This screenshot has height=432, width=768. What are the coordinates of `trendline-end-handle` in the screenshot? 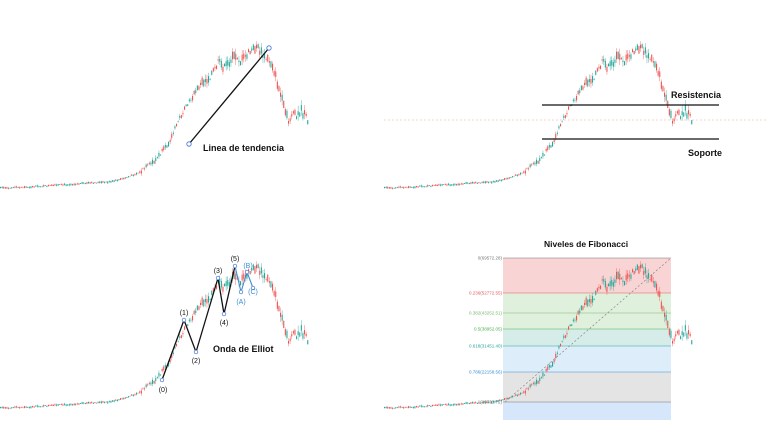 It's located at (269, 48).